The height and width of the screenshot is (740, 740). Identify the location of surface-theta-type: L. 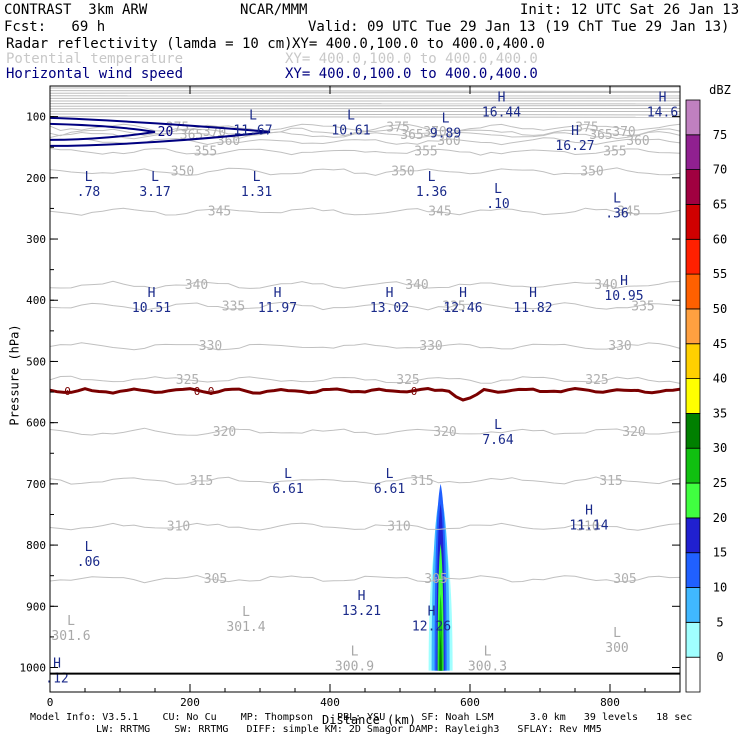
(246, 612).